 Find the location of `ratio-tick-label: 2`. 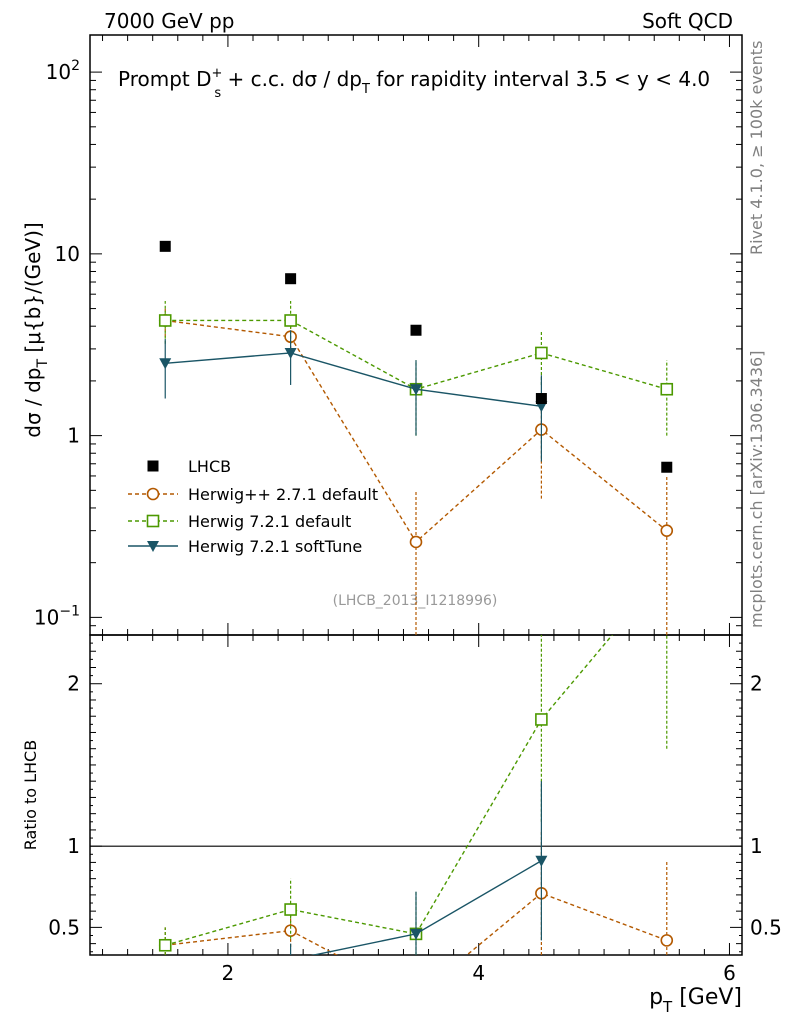

ratio-tick-label: 2 is located at coordinates (73, 684).